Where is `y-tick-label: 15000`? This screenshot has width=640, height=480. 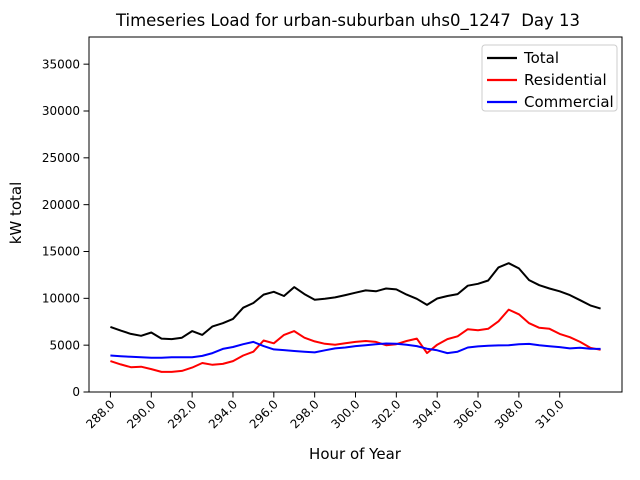
y-tick-label: 15000 is located at coordinates (61, 252).